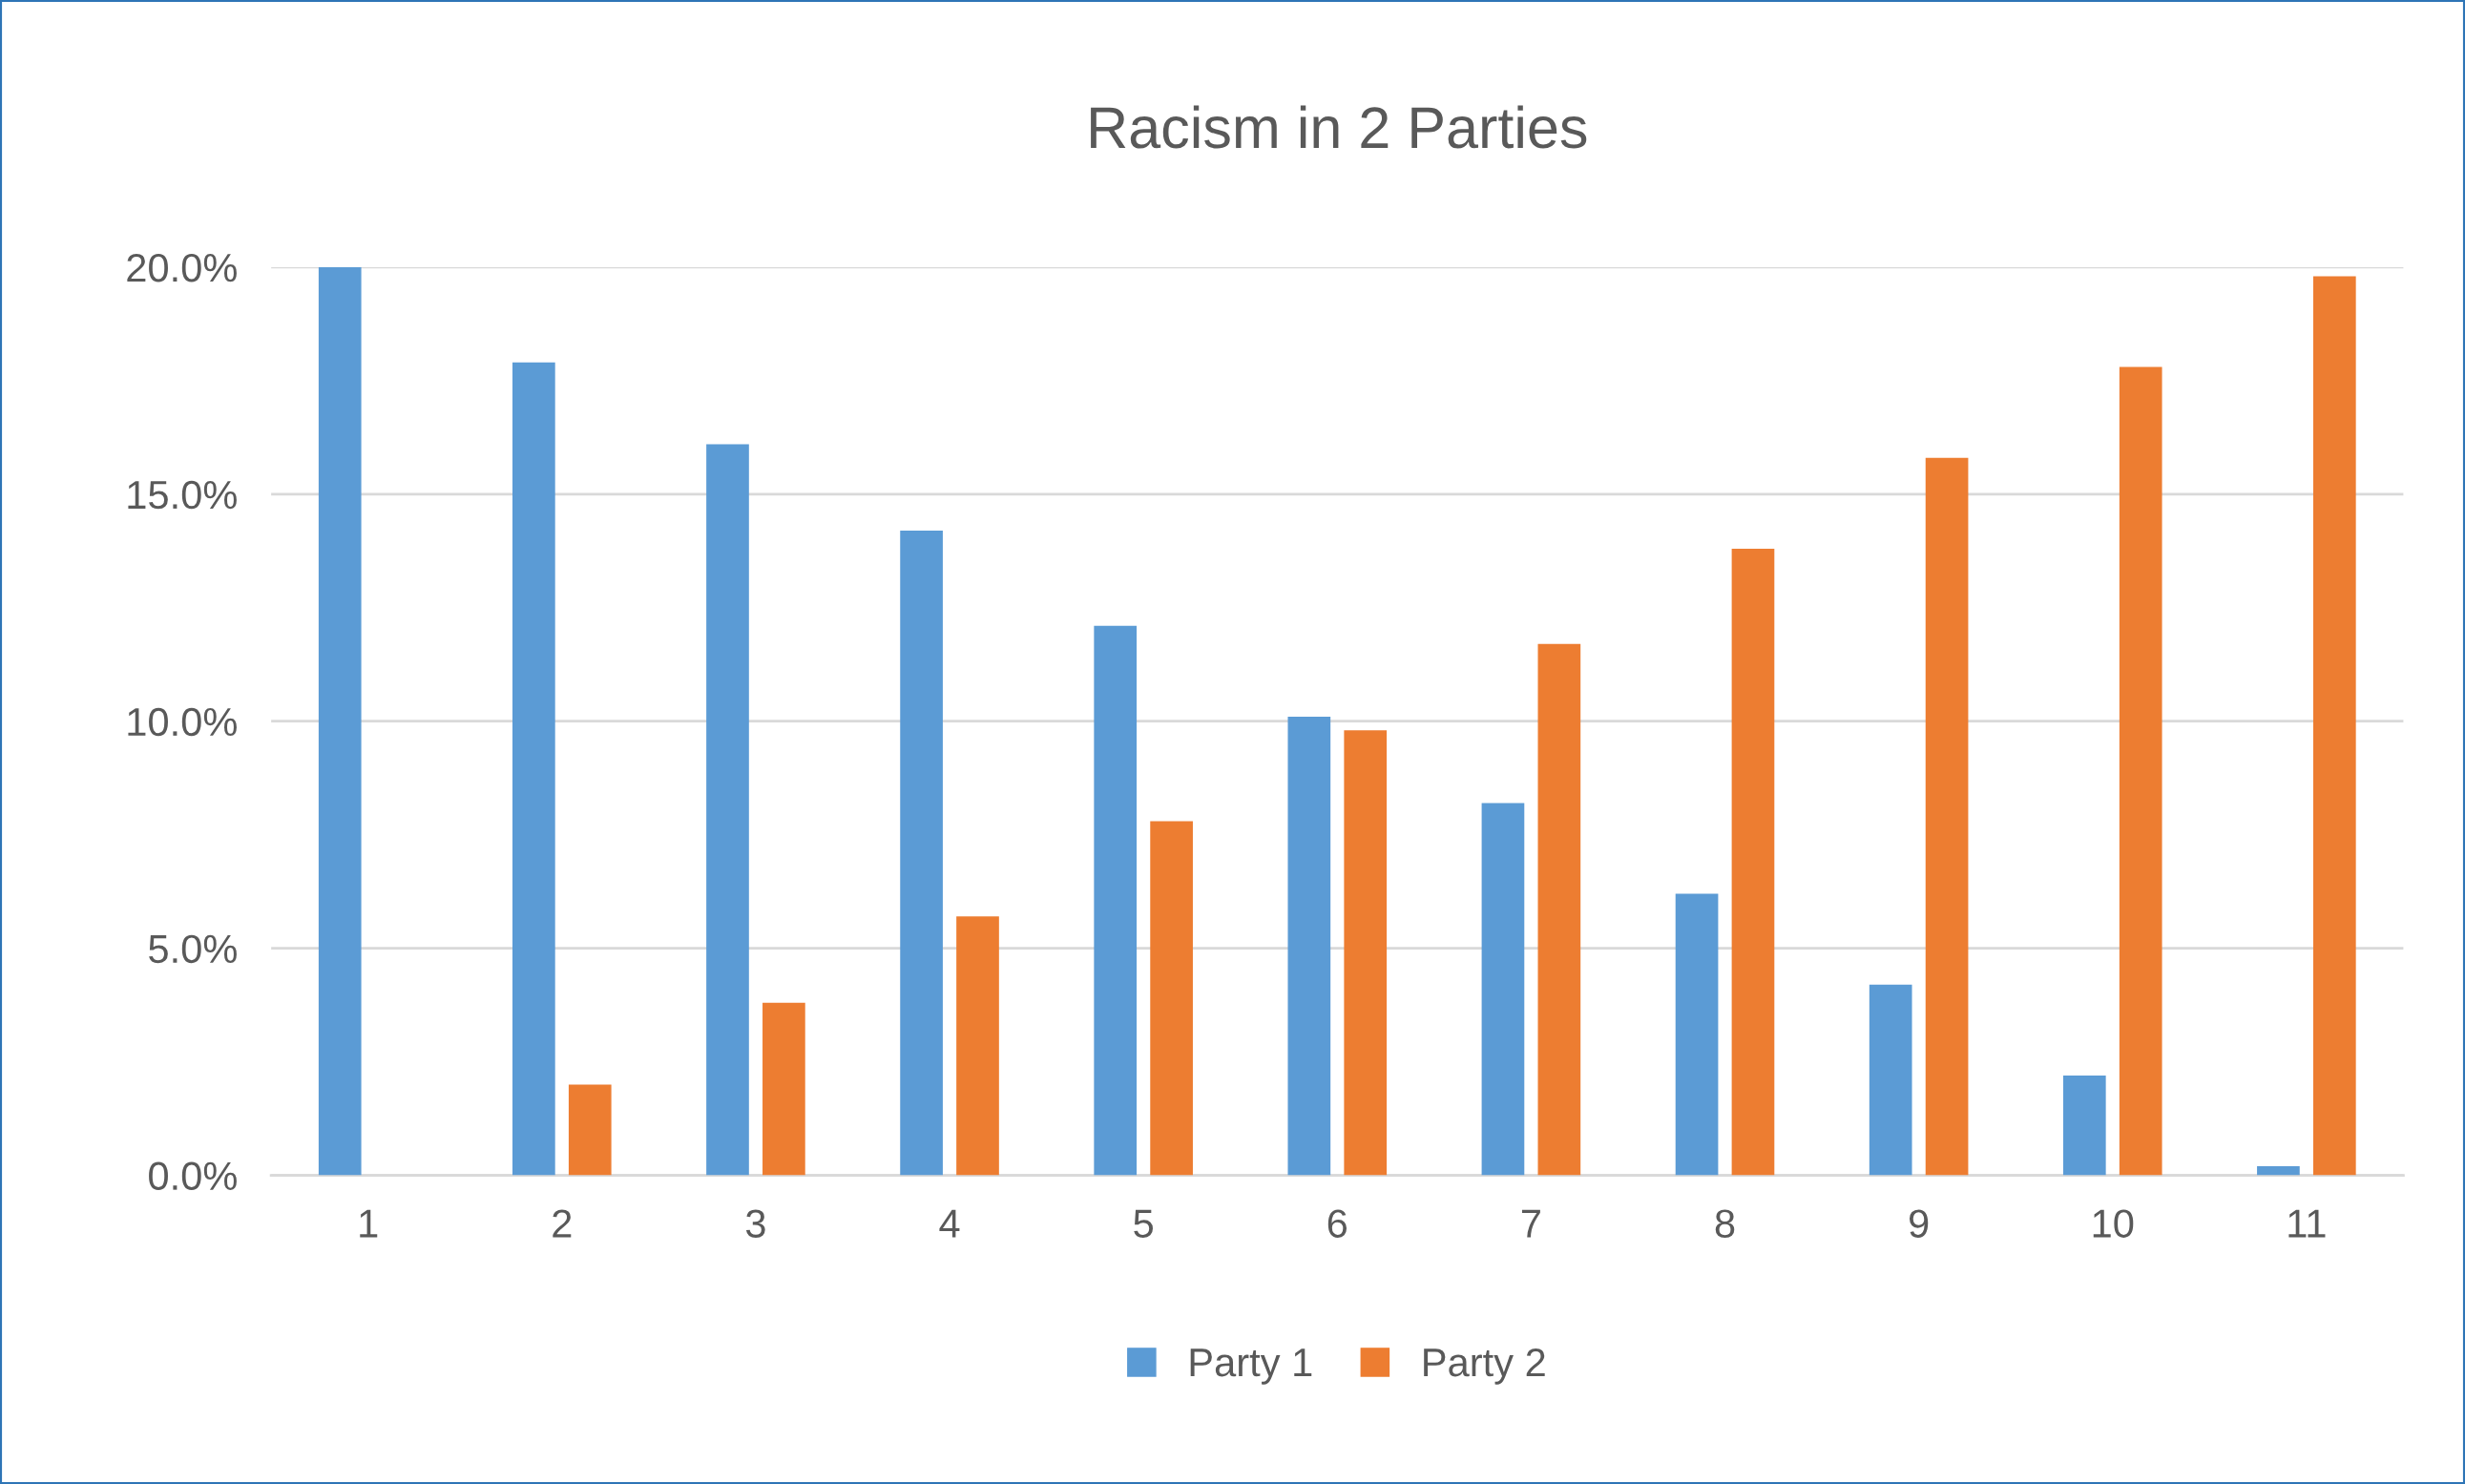 Image resolution: width=2465 pixels, height=1484 pixels. I want to click on x-tick-label: 8, so click(1725, 1223).